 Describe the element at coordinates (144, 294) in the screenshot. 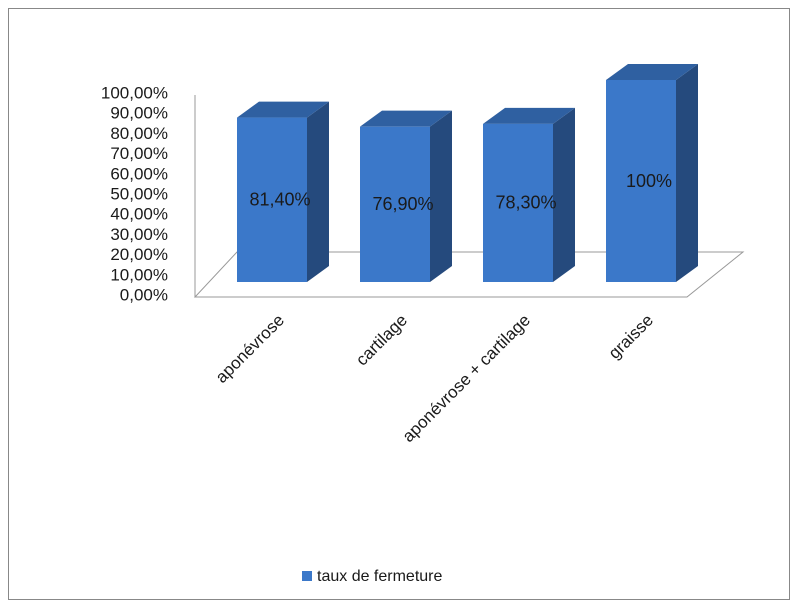

I see `y-tick-label: 0,00%` at that location.